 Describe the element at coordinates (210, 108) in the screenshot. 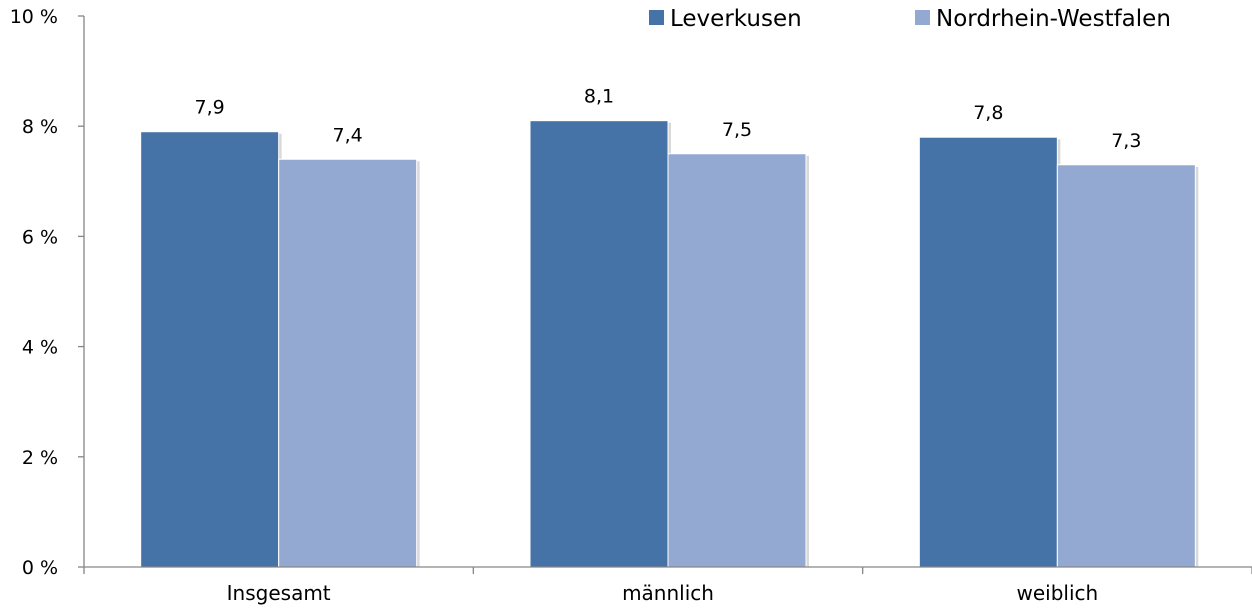

I see `data-label: 7,9` at that location.